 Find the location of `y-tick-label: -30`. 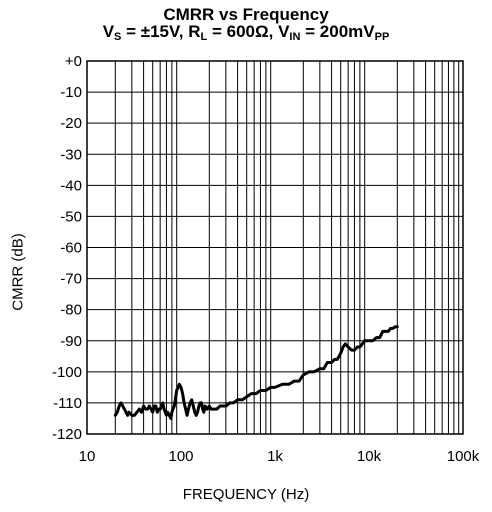

y-tick-label: -30 is located at coordinates (71, 154).